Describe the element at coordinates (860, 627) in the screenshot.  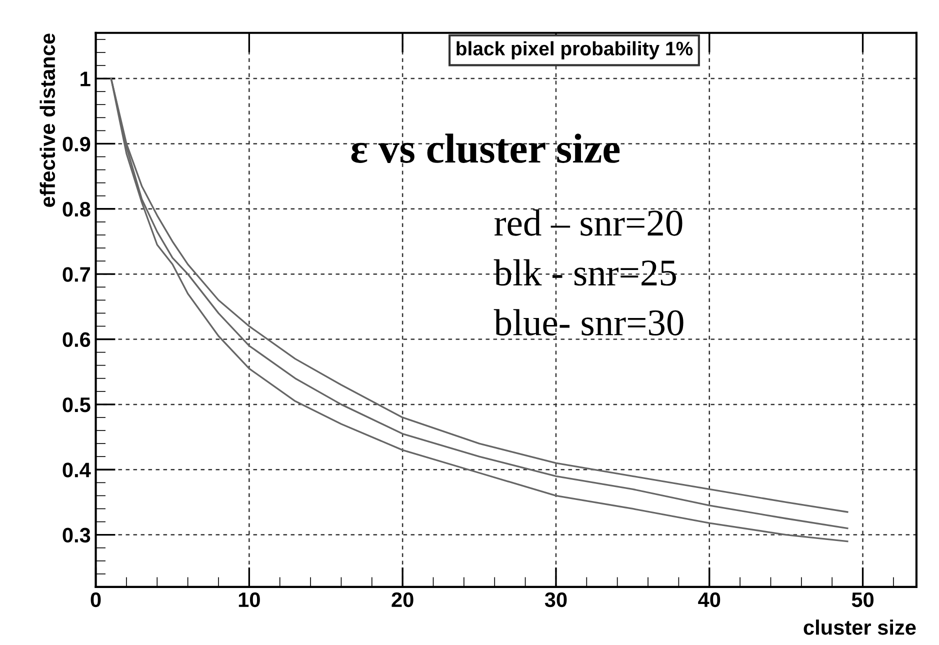
I see `x-axis-title: cluster size` at that location.